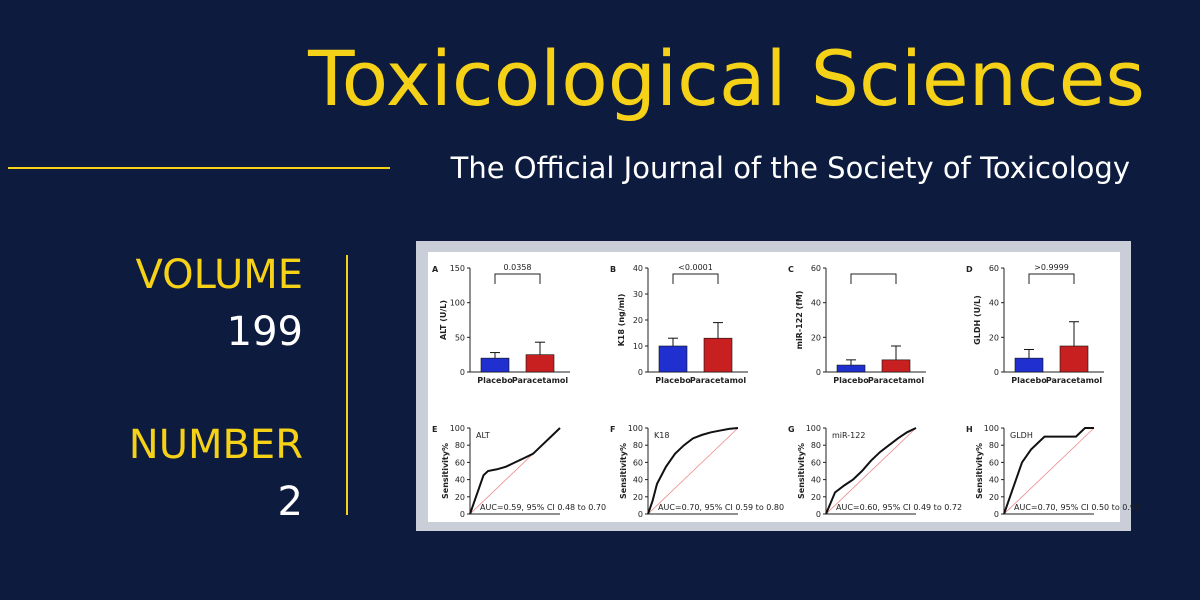 The width and height of the screenshot is (1200, 600). What do you see at coordinates (899, 507) in the screenshot?
I see `auc-label: AUC=0.60, 95% CI 0.49 to 0.72` at bounding box center [899, 507].